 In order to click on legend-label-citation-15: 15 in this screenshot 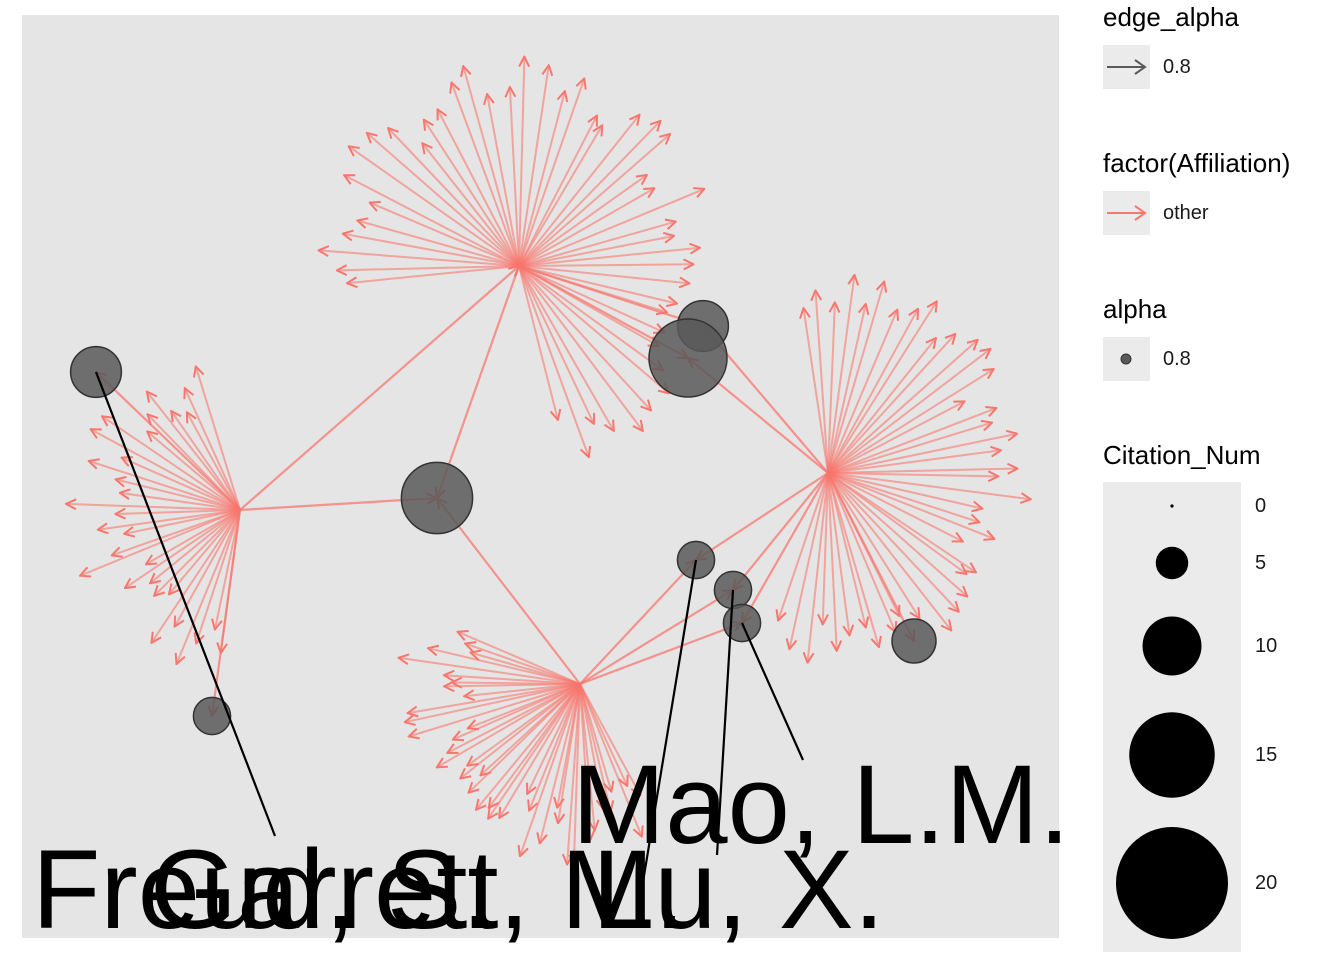, I will do `click(1266, 755)`.